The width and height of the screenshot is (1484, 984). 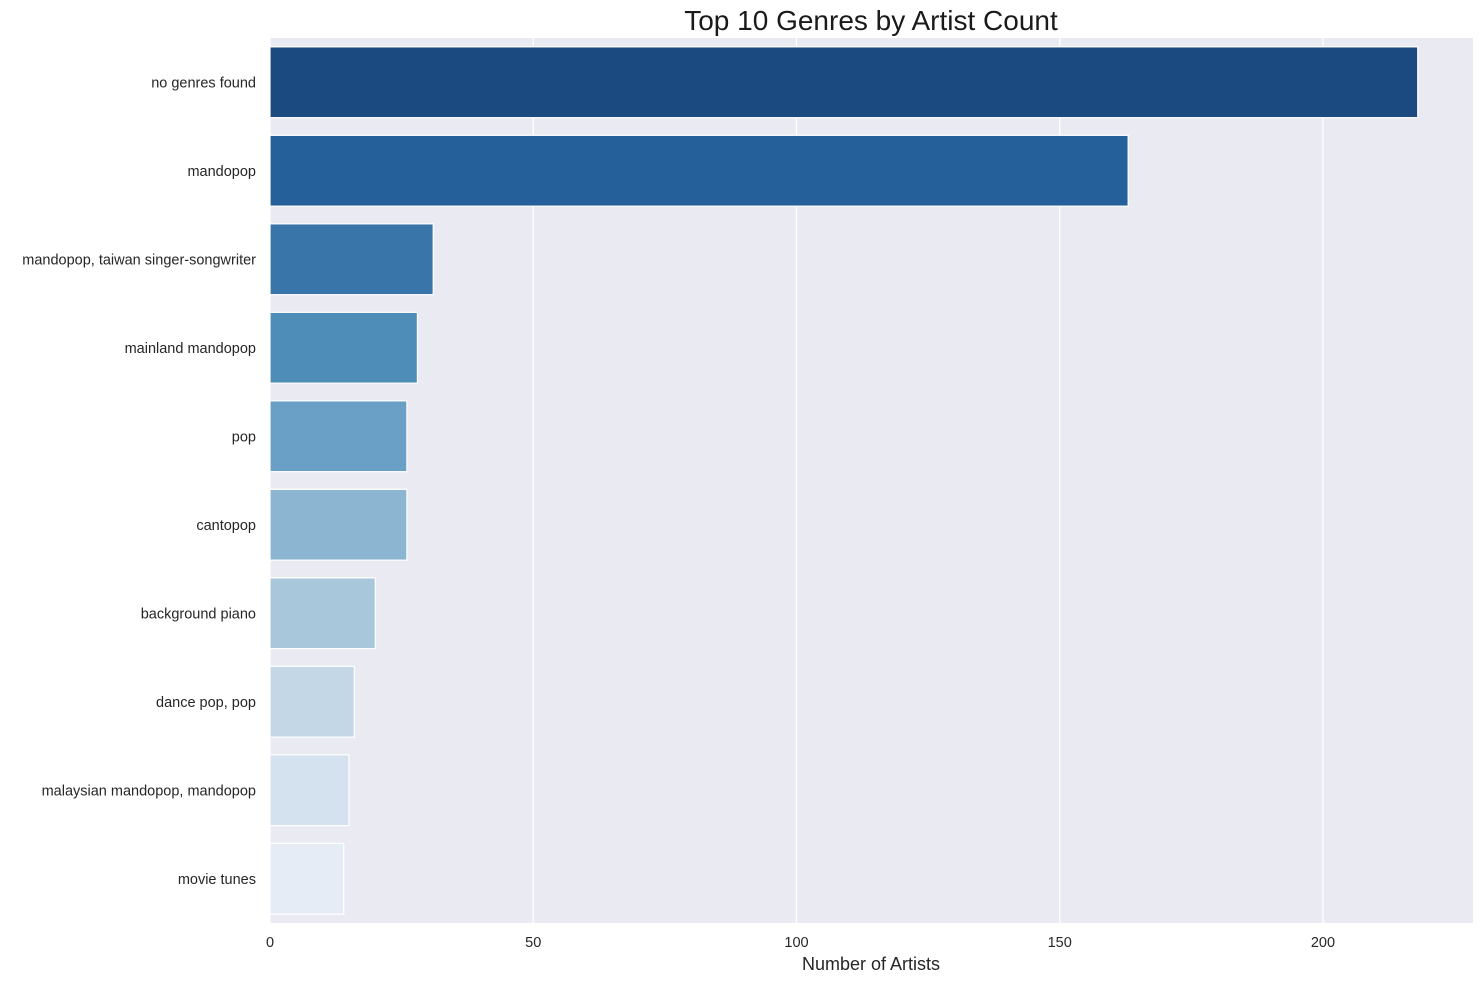 What do you see at coordinates (270, 943) in the screenshot?
I see `x-tick-label: 0` at bounding box center [270, 943].